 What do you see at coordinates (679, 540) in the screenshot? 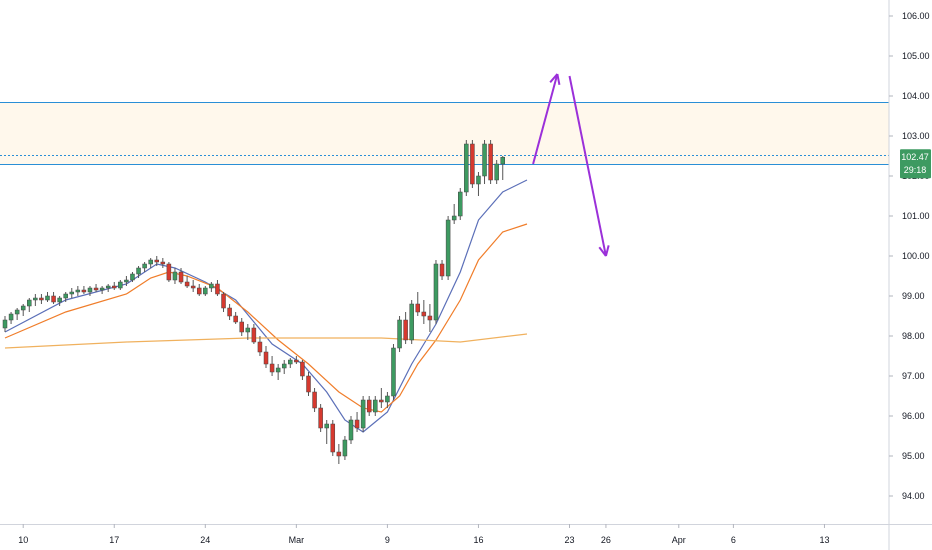
I see `time-tick-label: Apr` at bounding box center [679, 540].